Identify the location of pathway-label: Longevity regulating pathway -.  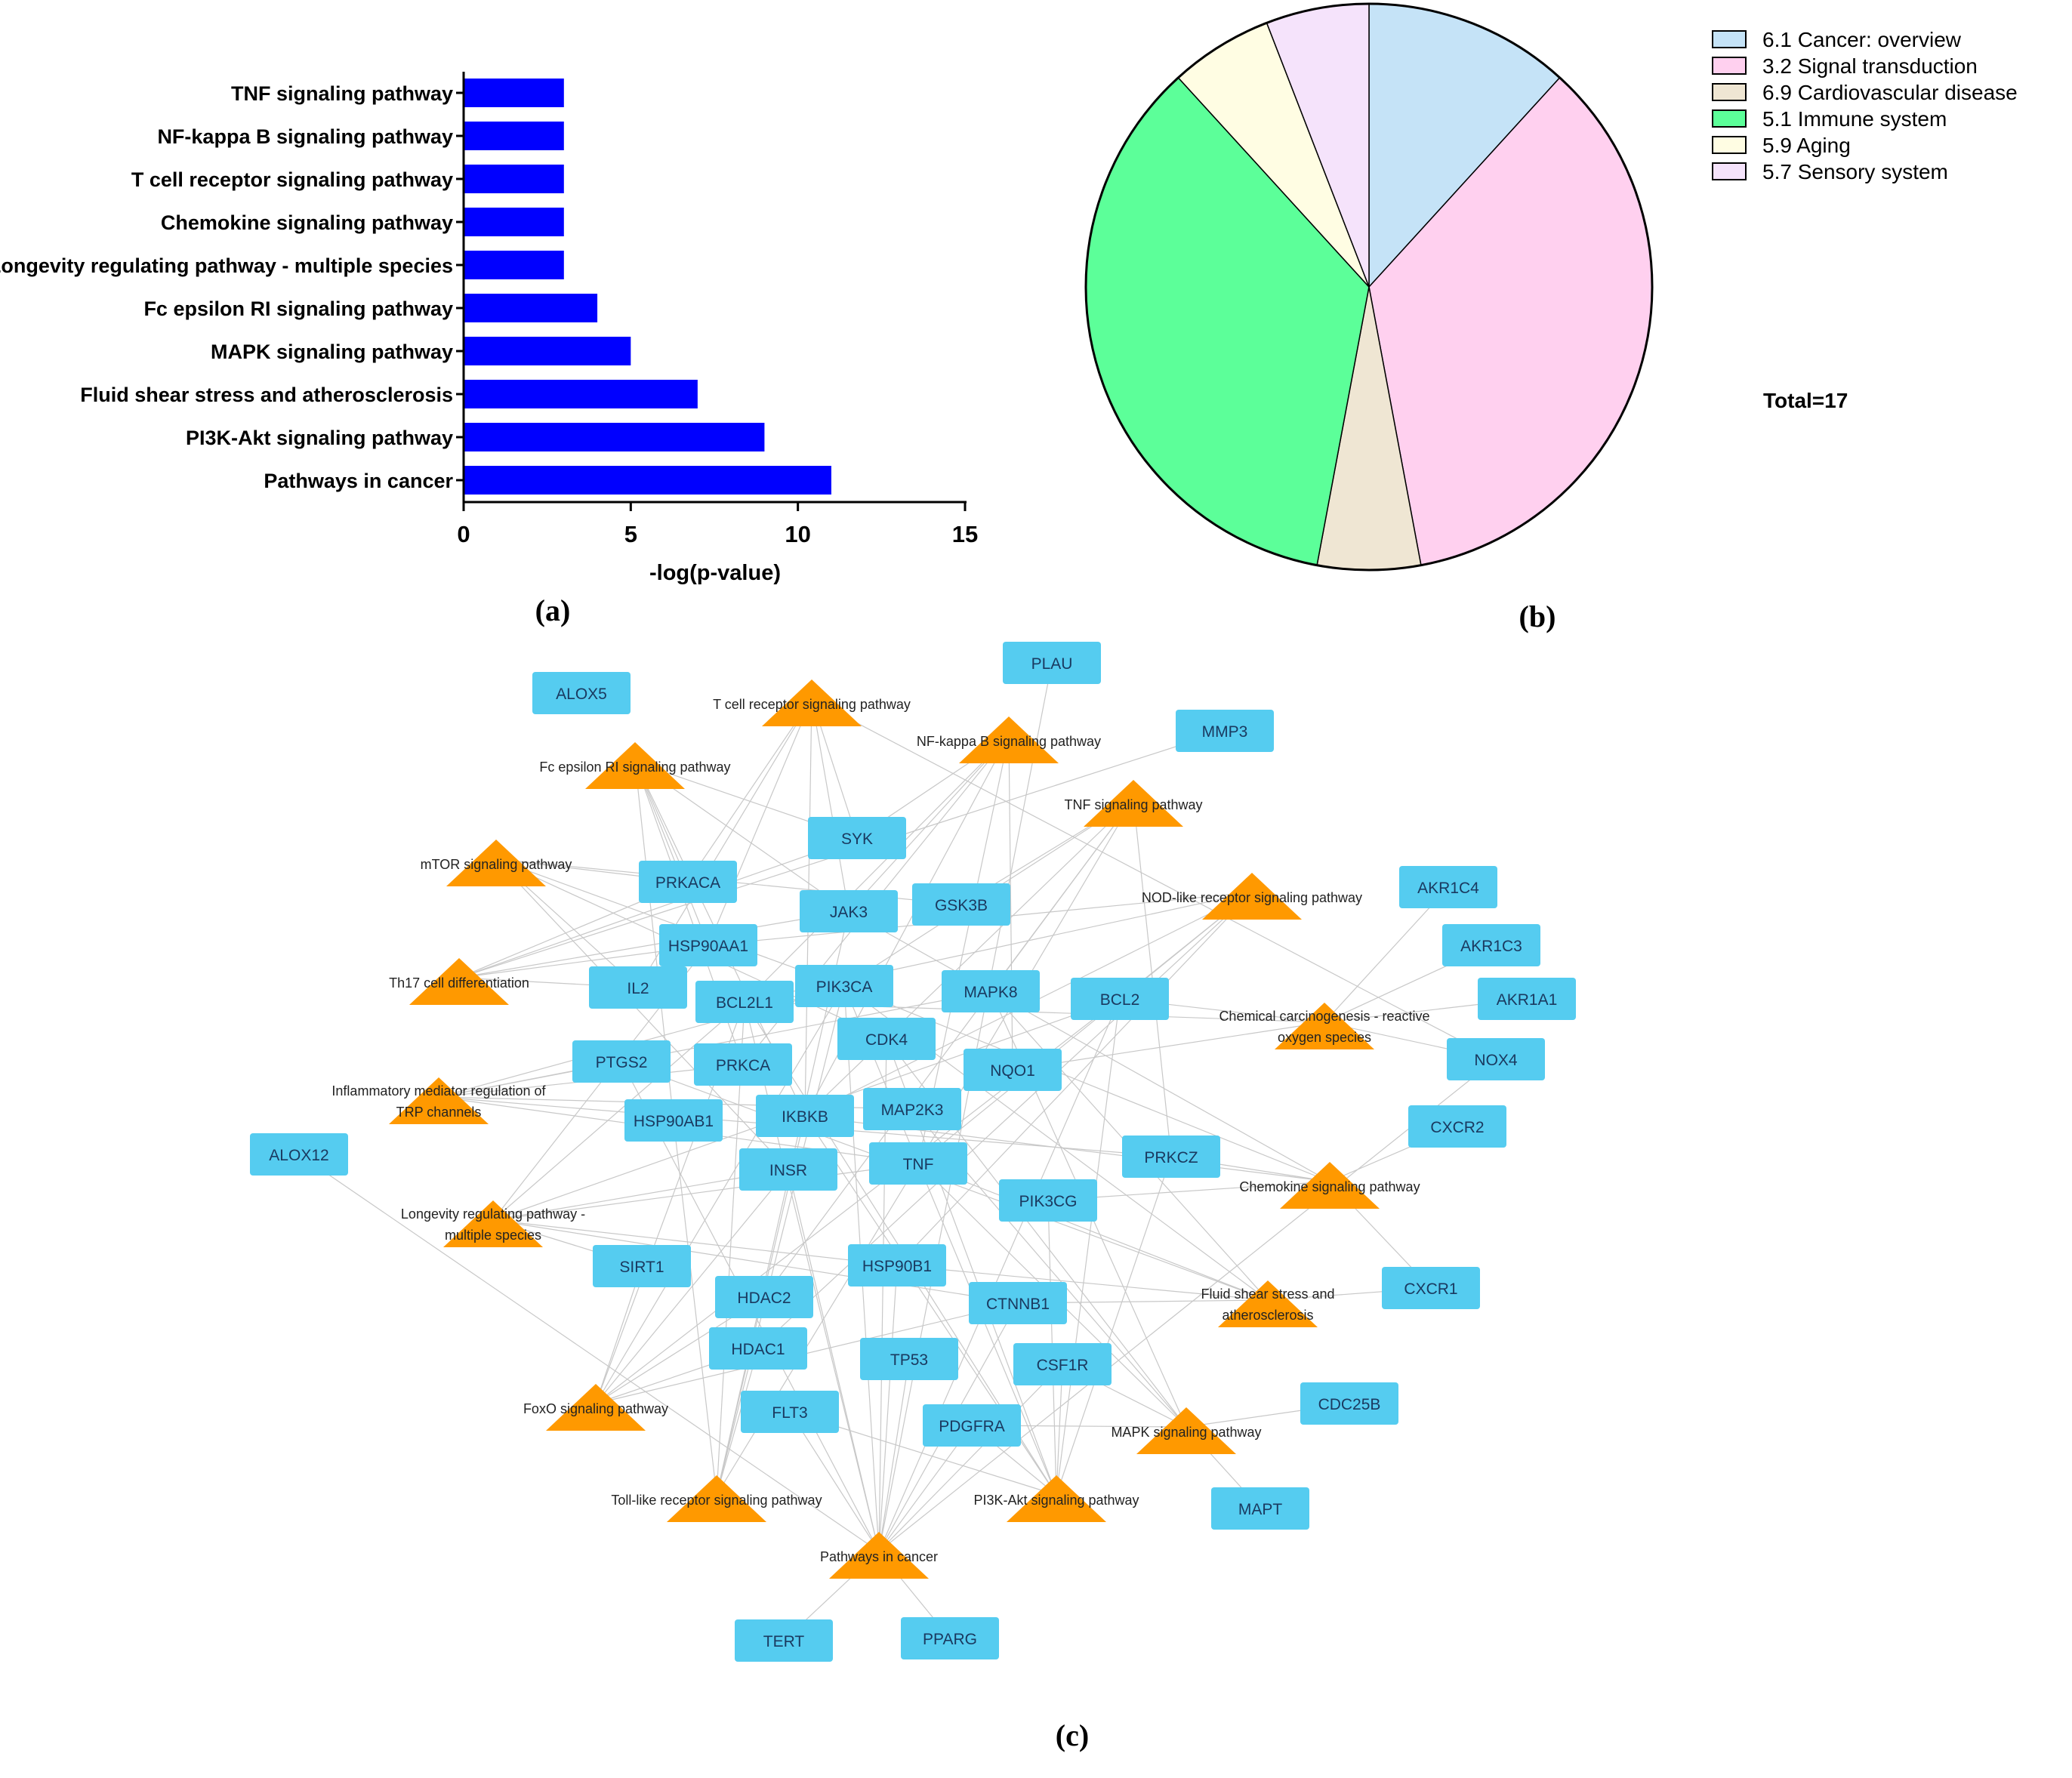
(493, 1214).